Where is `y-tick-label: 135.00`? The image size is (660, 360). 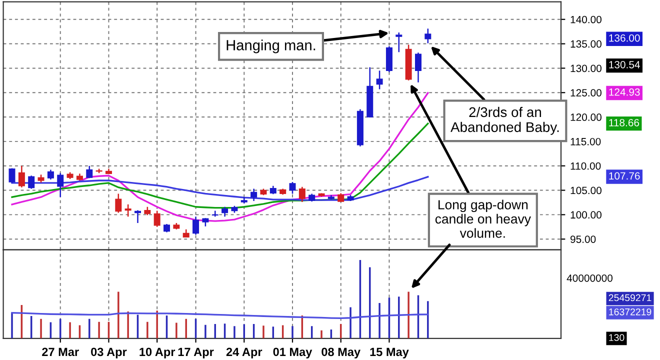 y-tick-label: 135.00 is located at coordinates (586, 44).